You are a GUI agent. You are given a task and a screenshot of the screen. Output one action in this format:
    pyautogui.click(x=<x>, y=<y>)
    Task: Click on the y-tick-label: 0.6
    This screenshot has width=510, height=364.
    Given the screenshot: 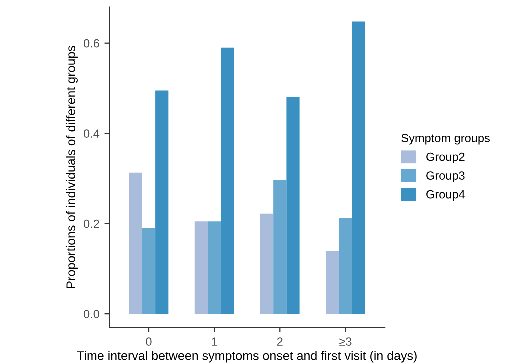 What is the action you would take?
    pyautogui.click(x=92, y=43)
    